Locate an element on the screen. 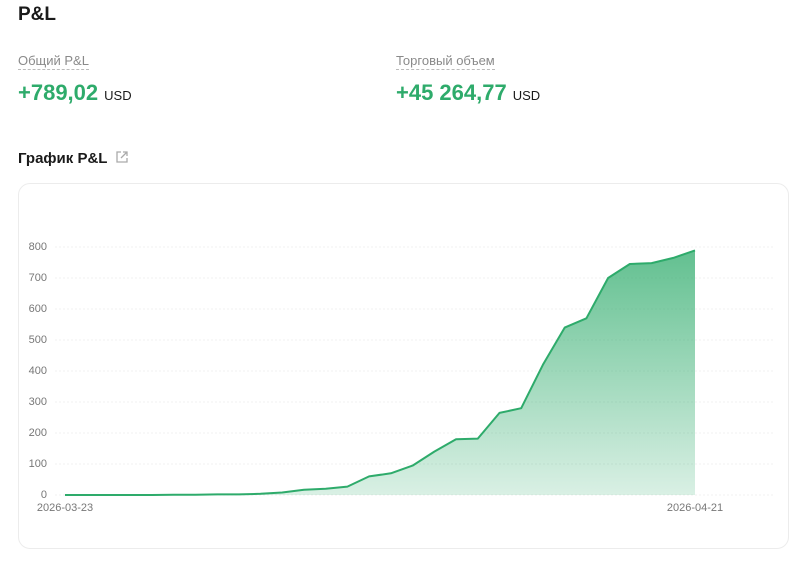 The width and height of the screenshot is (800, 565). y-tick-label: 100 is located at coordinates (38, 464).